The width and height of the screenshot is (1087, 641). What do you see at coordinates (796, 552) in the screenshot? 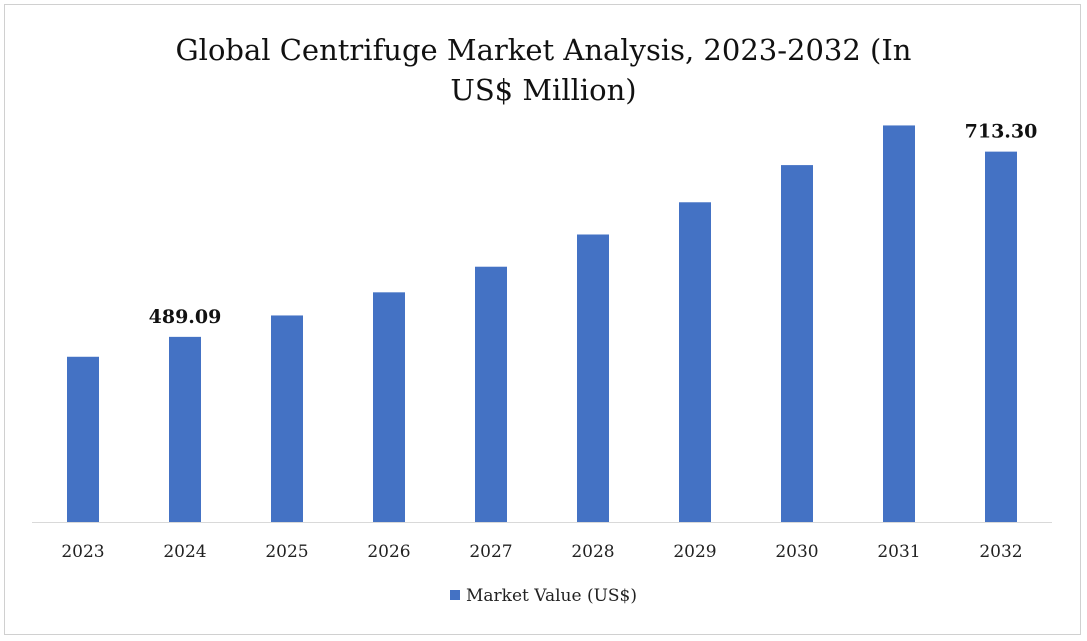
I see `x-tick-label-2030: 2030` at bounding box center [796, 552].